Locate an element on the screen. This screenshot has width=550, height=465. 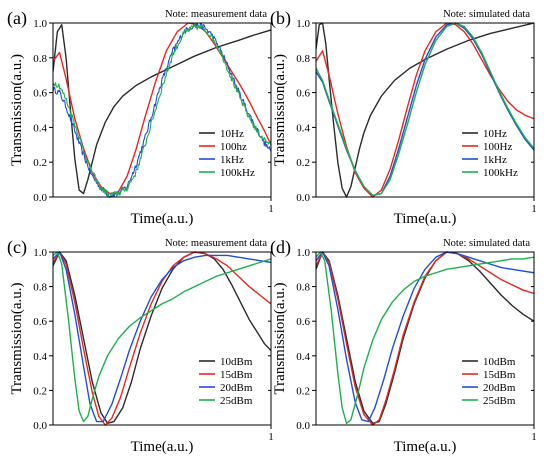
panel-label: (a) is located at coordinates (17, 18).